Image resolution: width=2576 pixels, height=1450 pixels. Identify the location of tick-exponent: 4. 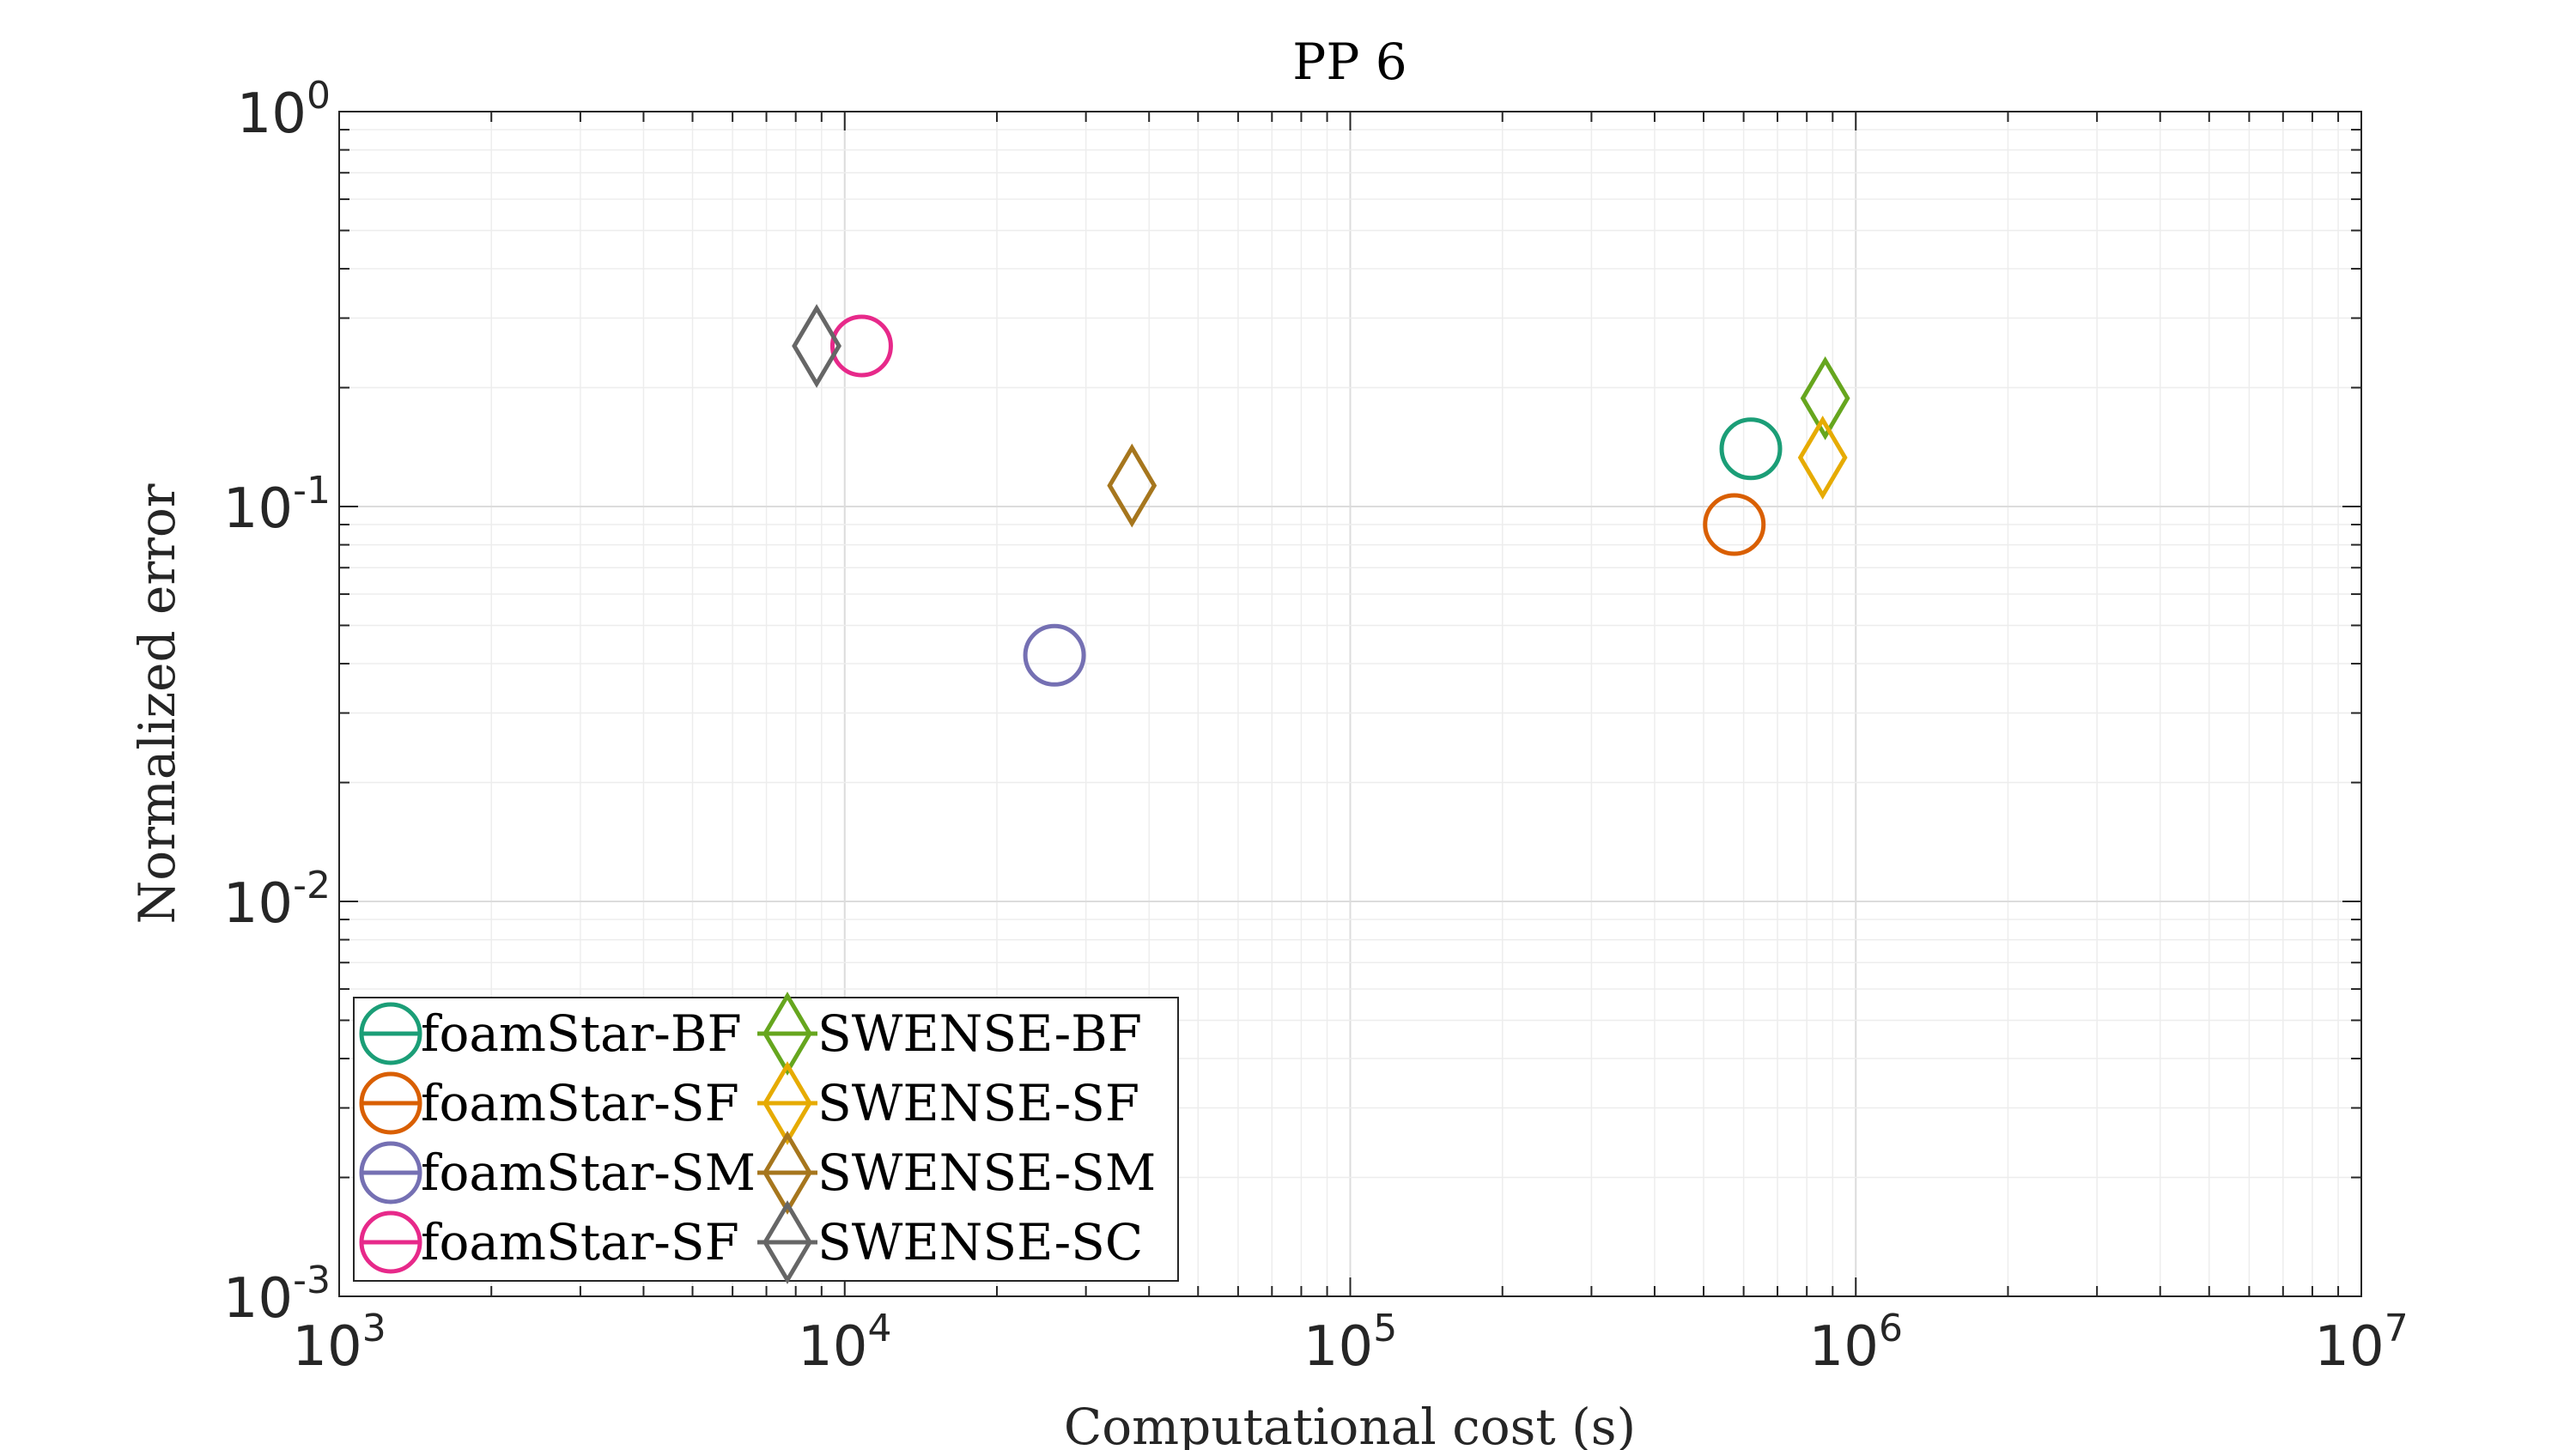
(879, 1329).